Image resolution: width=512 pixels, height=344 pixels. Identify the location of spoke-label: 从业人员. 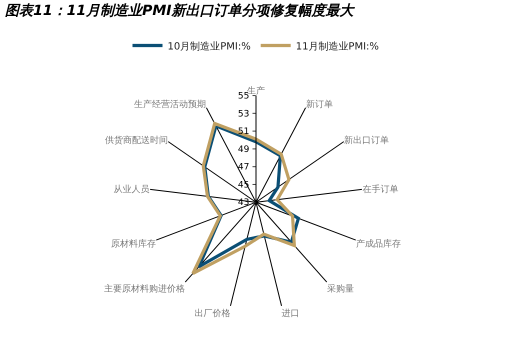
(132, 190).